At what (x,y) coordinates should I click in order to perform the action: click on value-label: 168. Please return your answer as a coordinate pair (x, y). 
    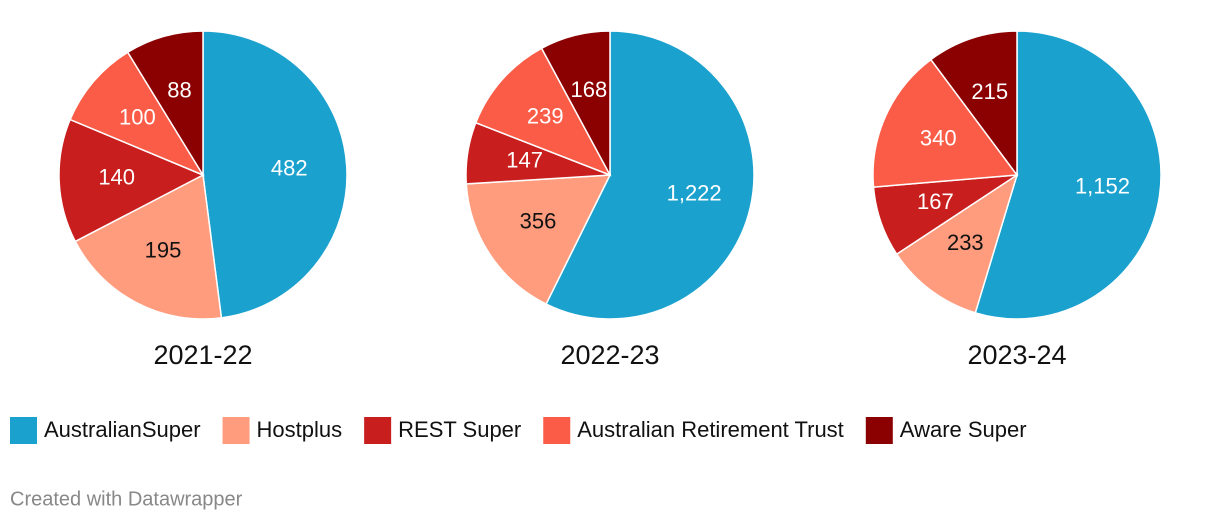
    Looking at the image, I should click on (588, 89).